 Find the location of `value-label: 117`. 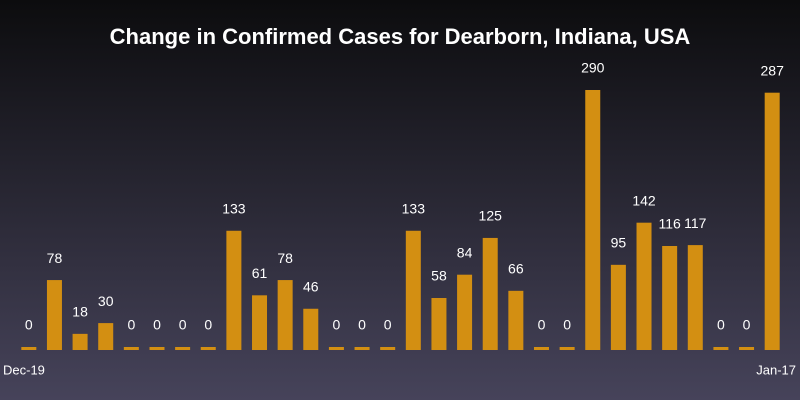

value-label: 117 is located at coordinates (695, 223).